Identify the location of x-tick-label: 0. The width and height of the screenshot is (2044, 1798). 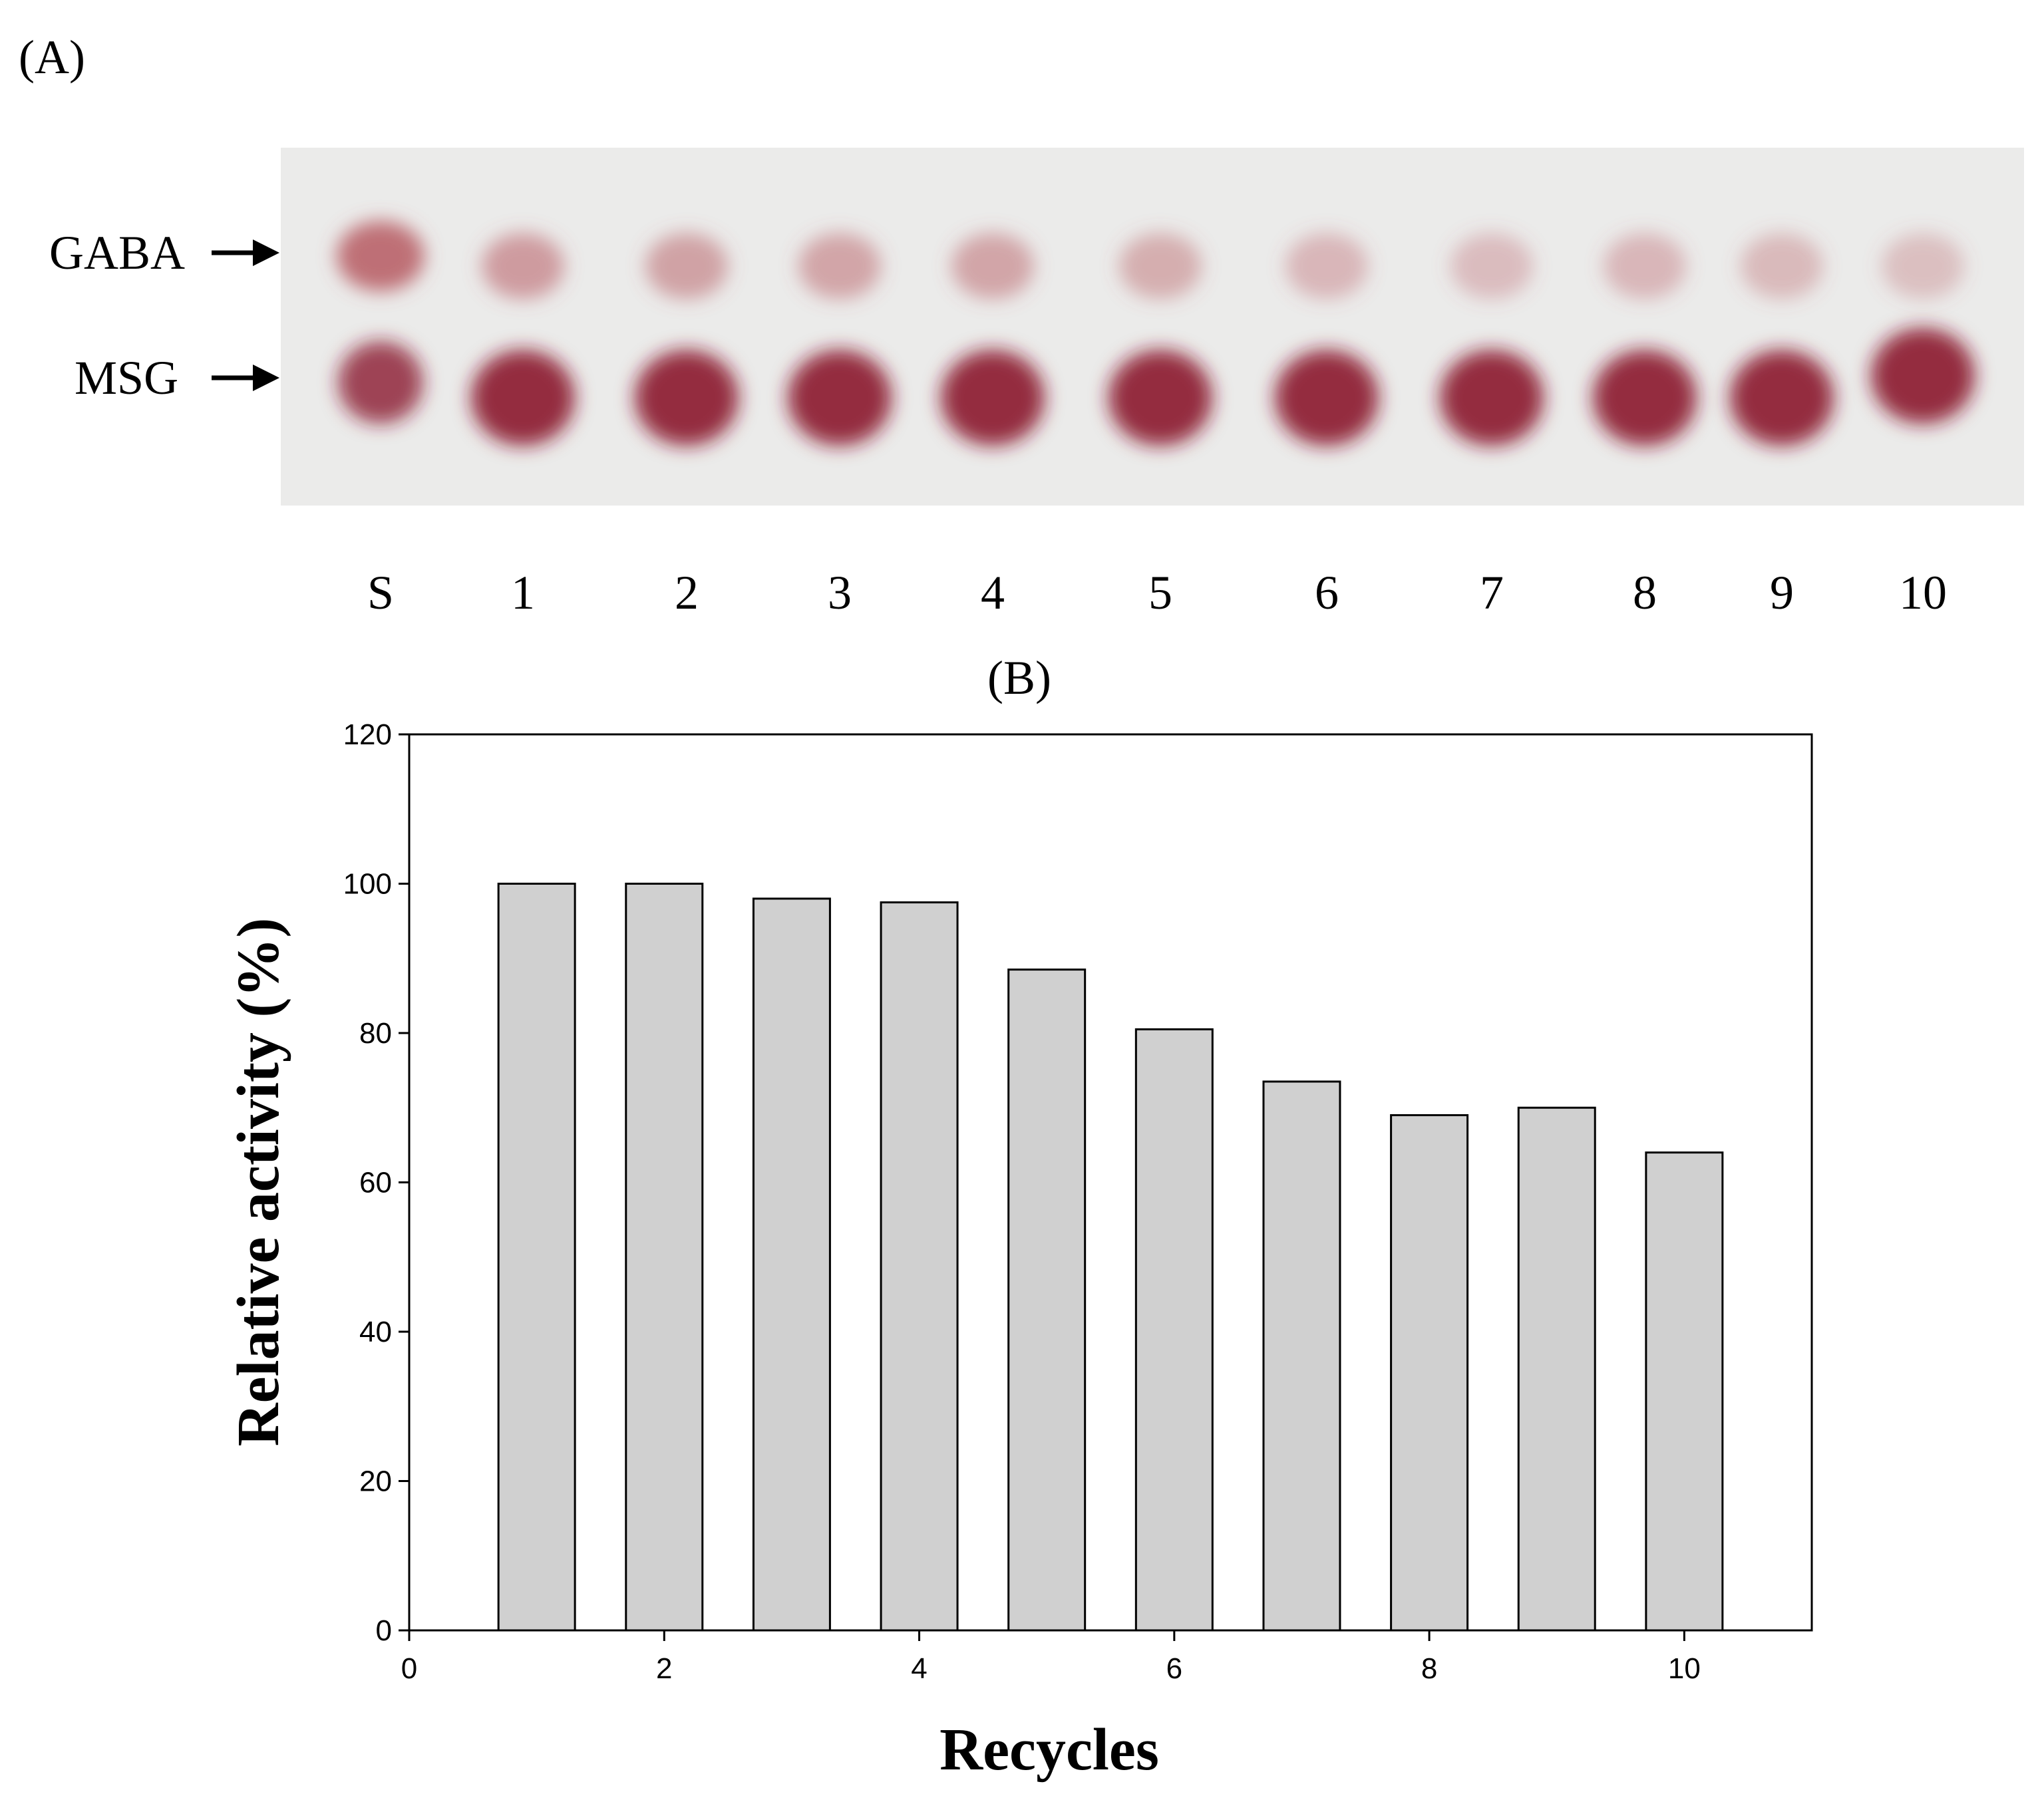
(409, 1668).